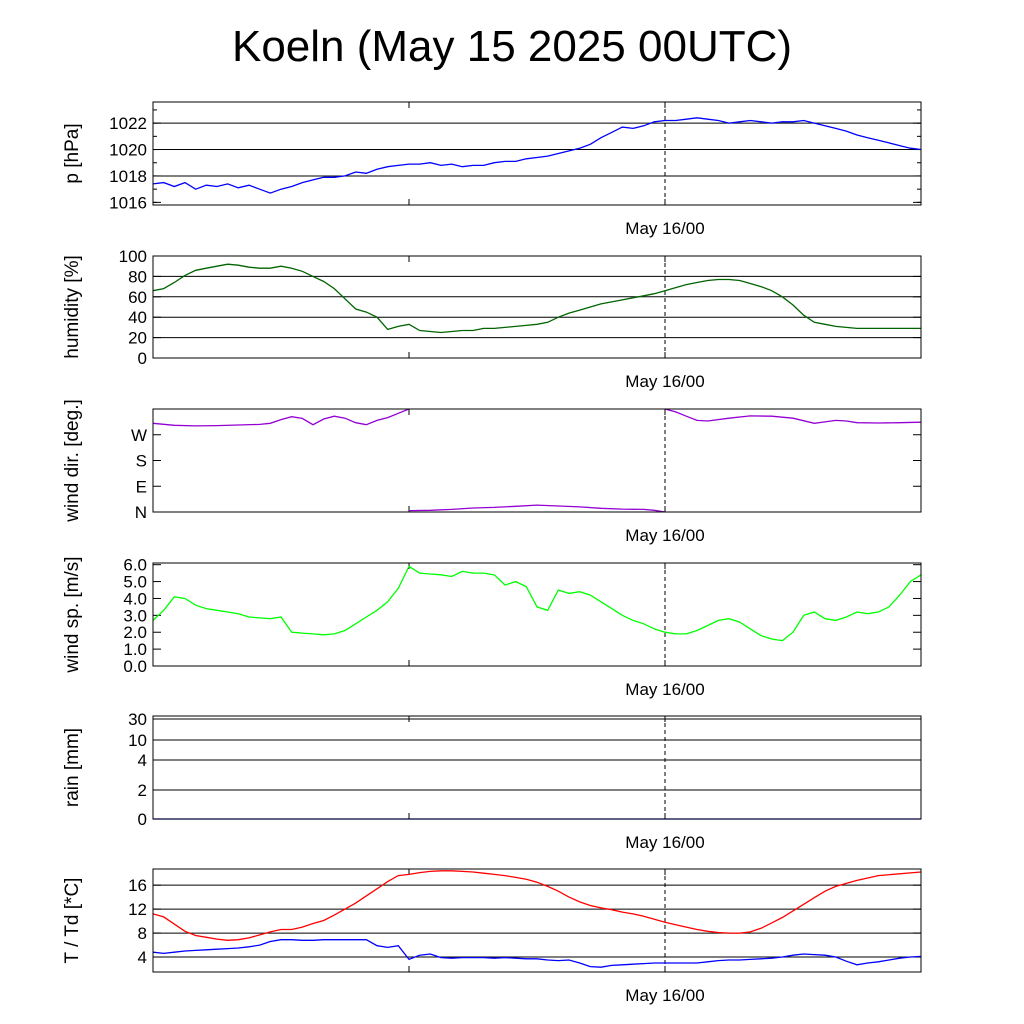  I want to click on y-axis-label: p [hPa], so click(72, 153).